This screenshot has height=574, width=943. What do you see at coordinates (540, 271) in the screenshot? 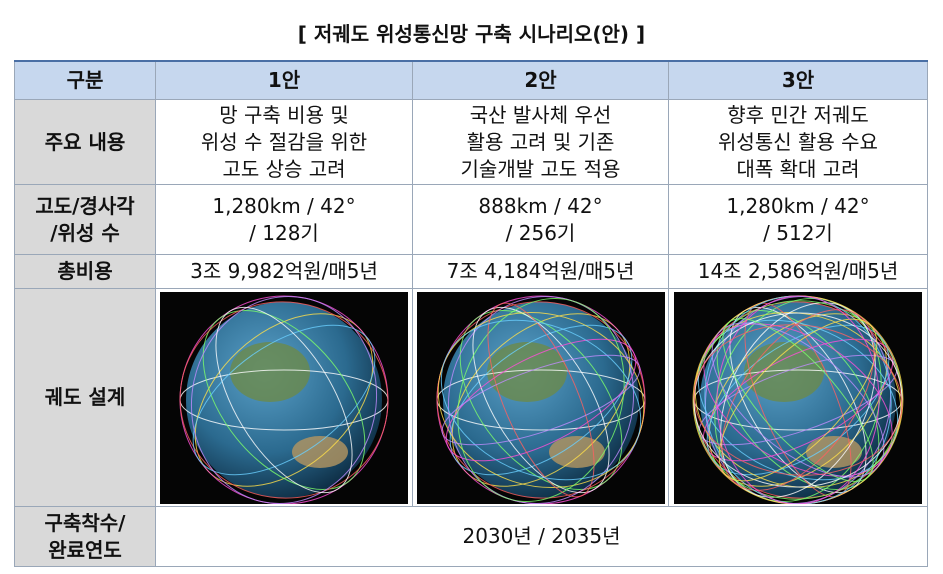
I see `cell: 7조 4,184억원/매5년` at bounding box center [540, 271].